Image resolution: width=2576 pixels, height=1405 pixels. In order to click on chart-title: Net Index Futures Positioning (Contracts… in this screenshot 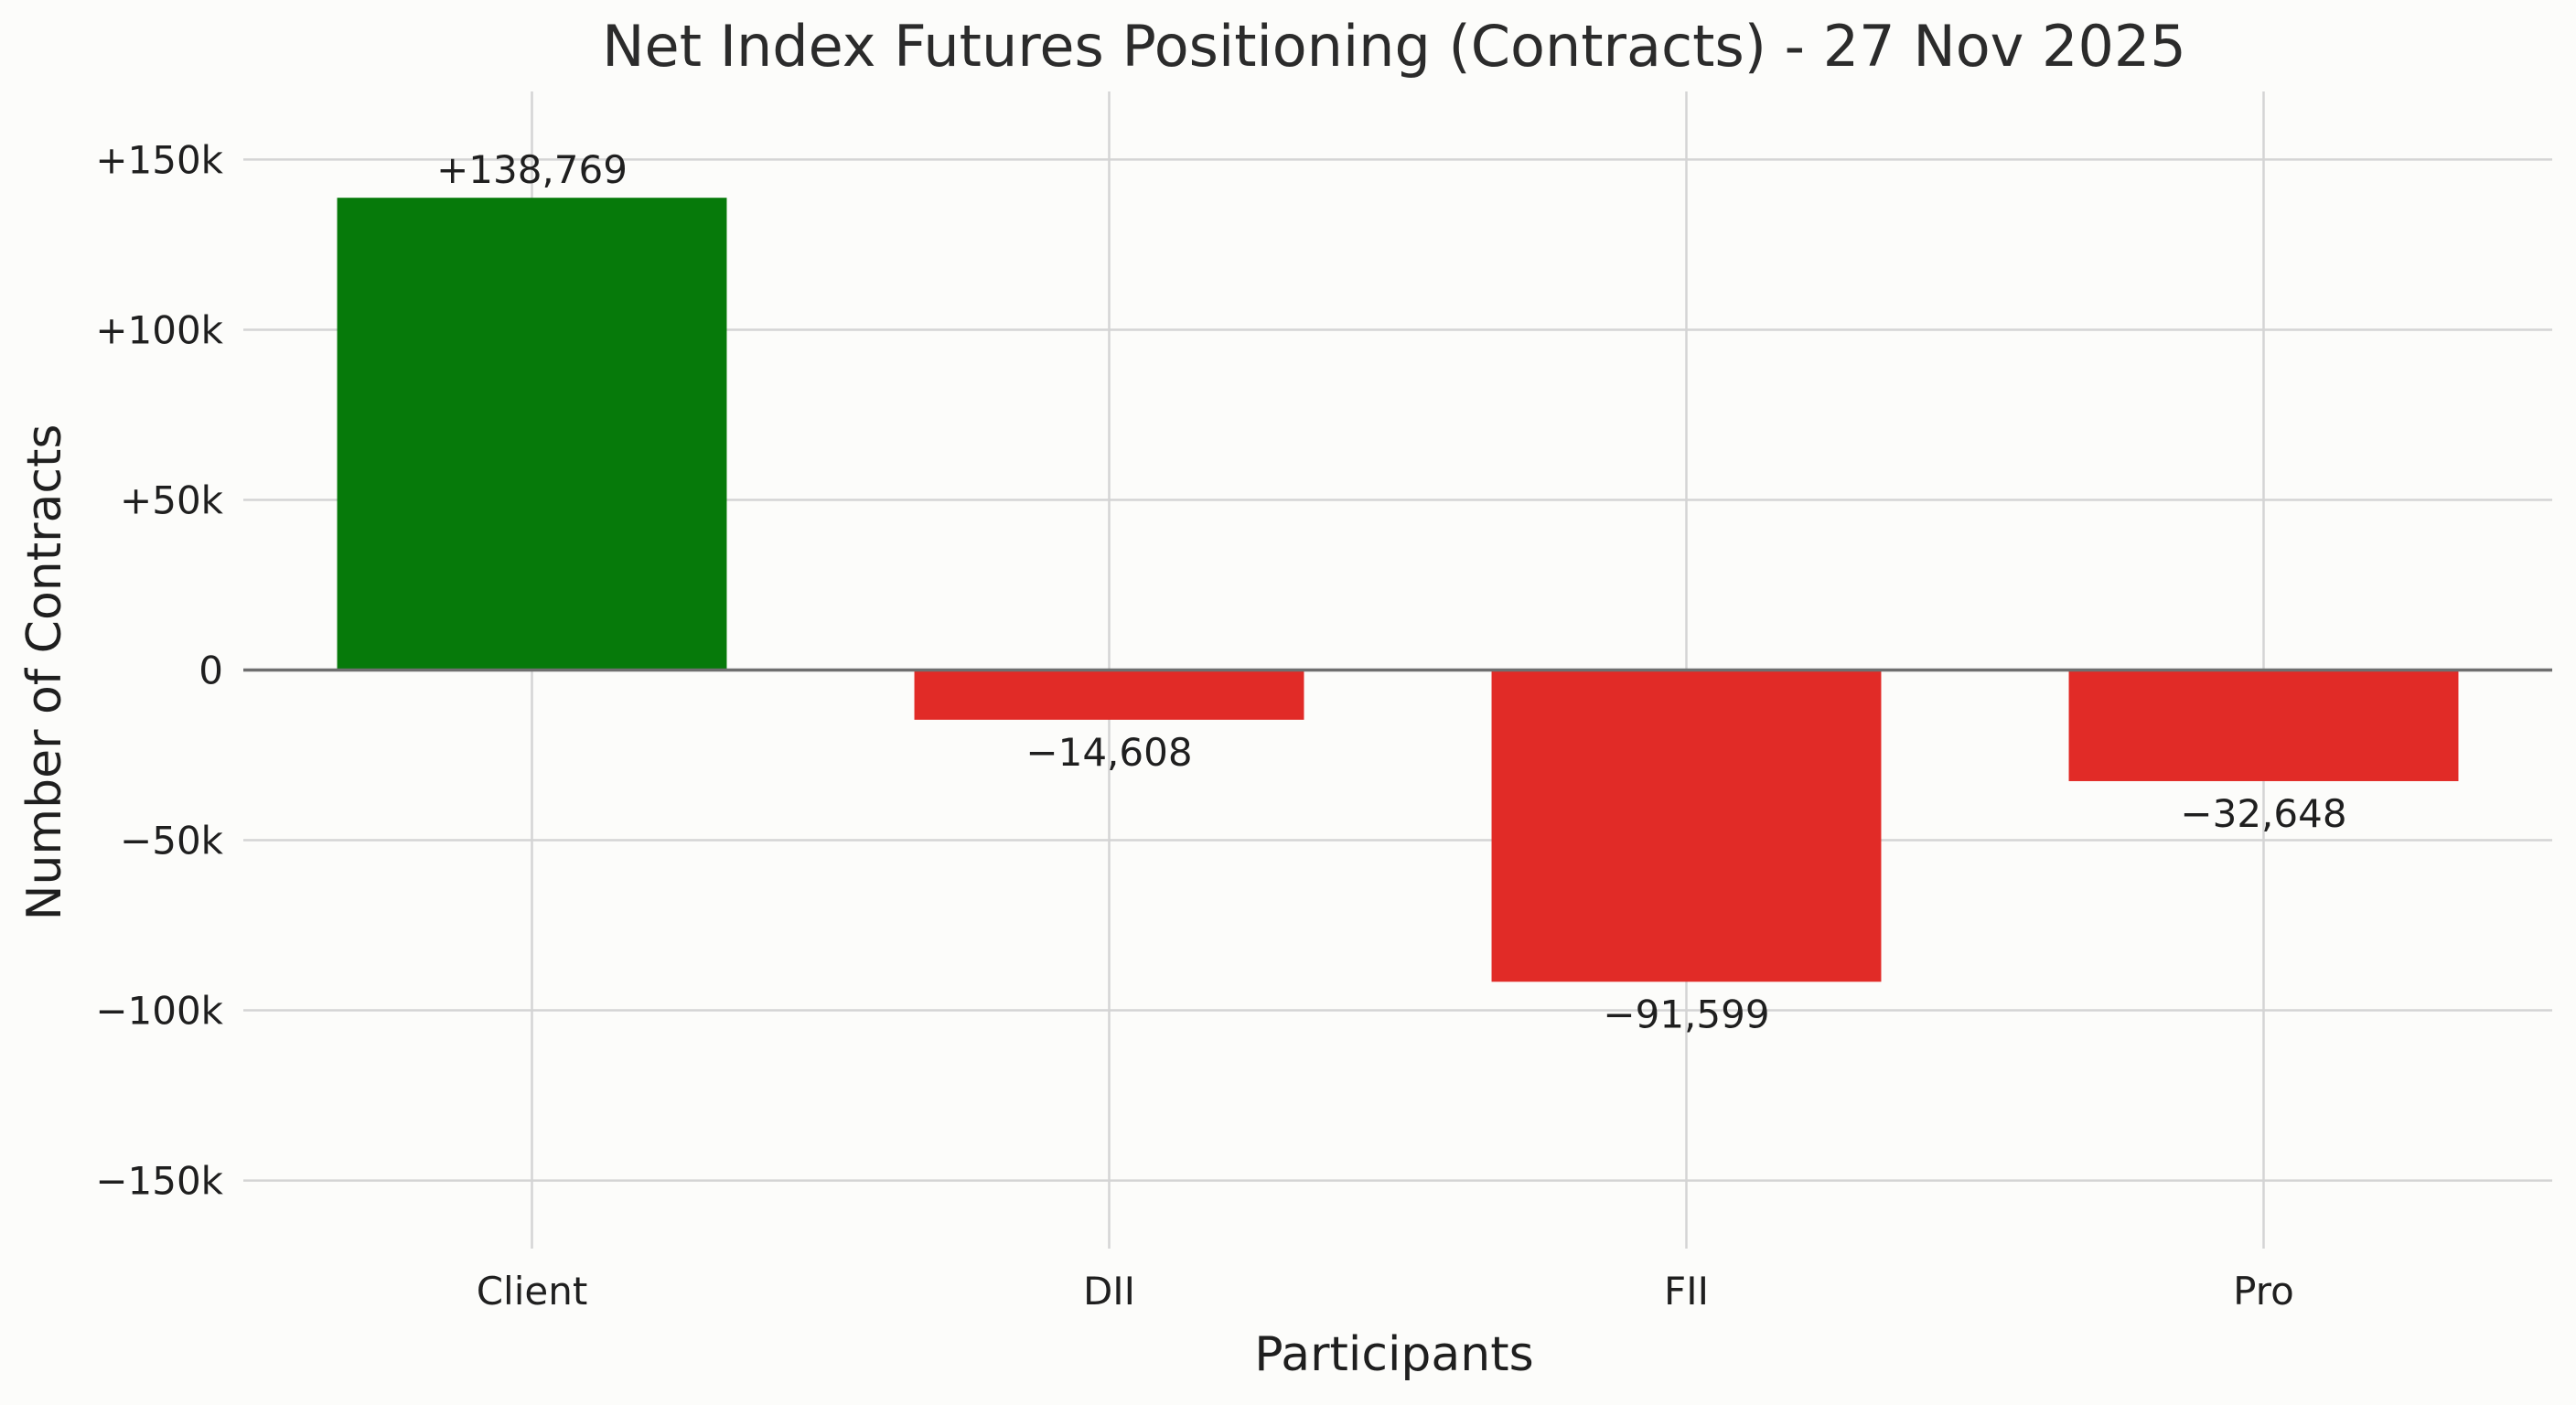, I will do `click(1394, 46)`.